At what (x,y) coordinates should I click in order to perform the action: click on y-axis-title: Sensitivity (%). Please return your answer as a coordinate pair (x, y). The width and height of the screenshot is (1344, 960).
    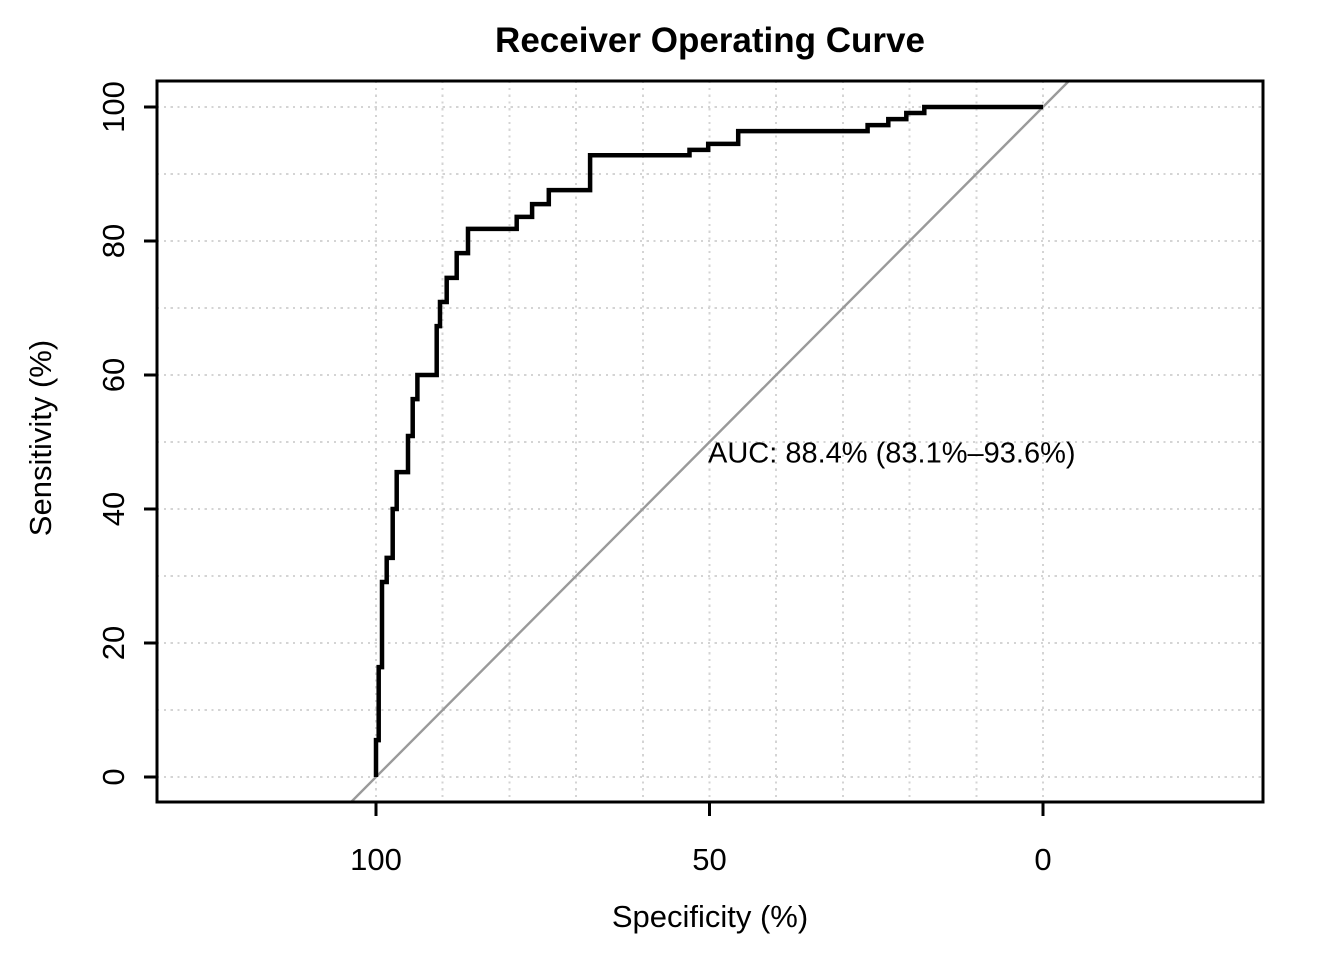
    Looking at the image, I should click on (40, 438).